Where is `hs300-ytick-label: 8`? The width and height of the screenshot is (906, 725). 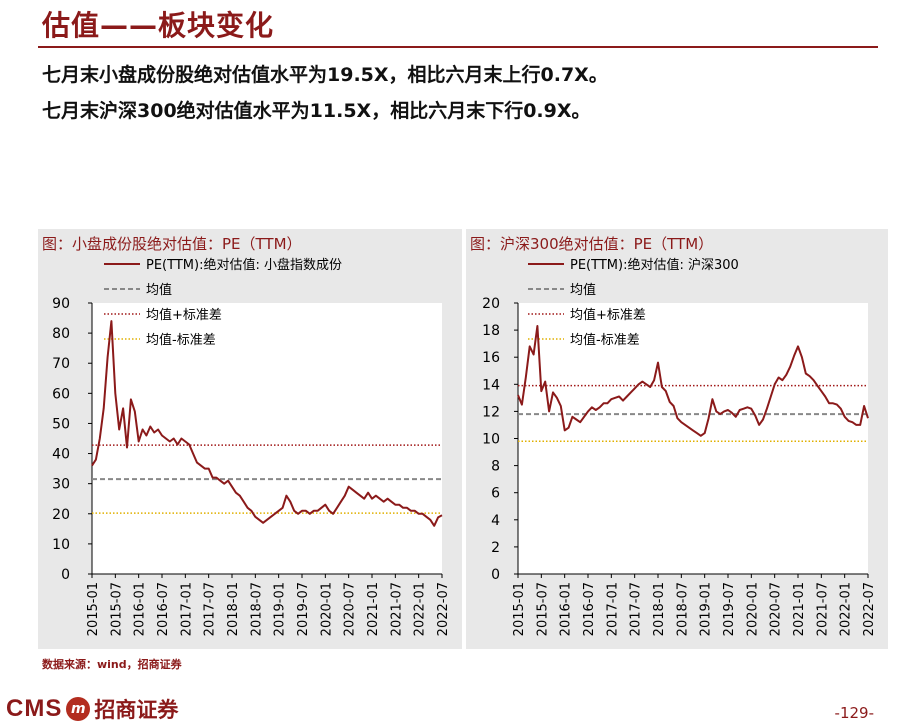
hs300-ytick-label: 8 is located at coordinates (495, 467).